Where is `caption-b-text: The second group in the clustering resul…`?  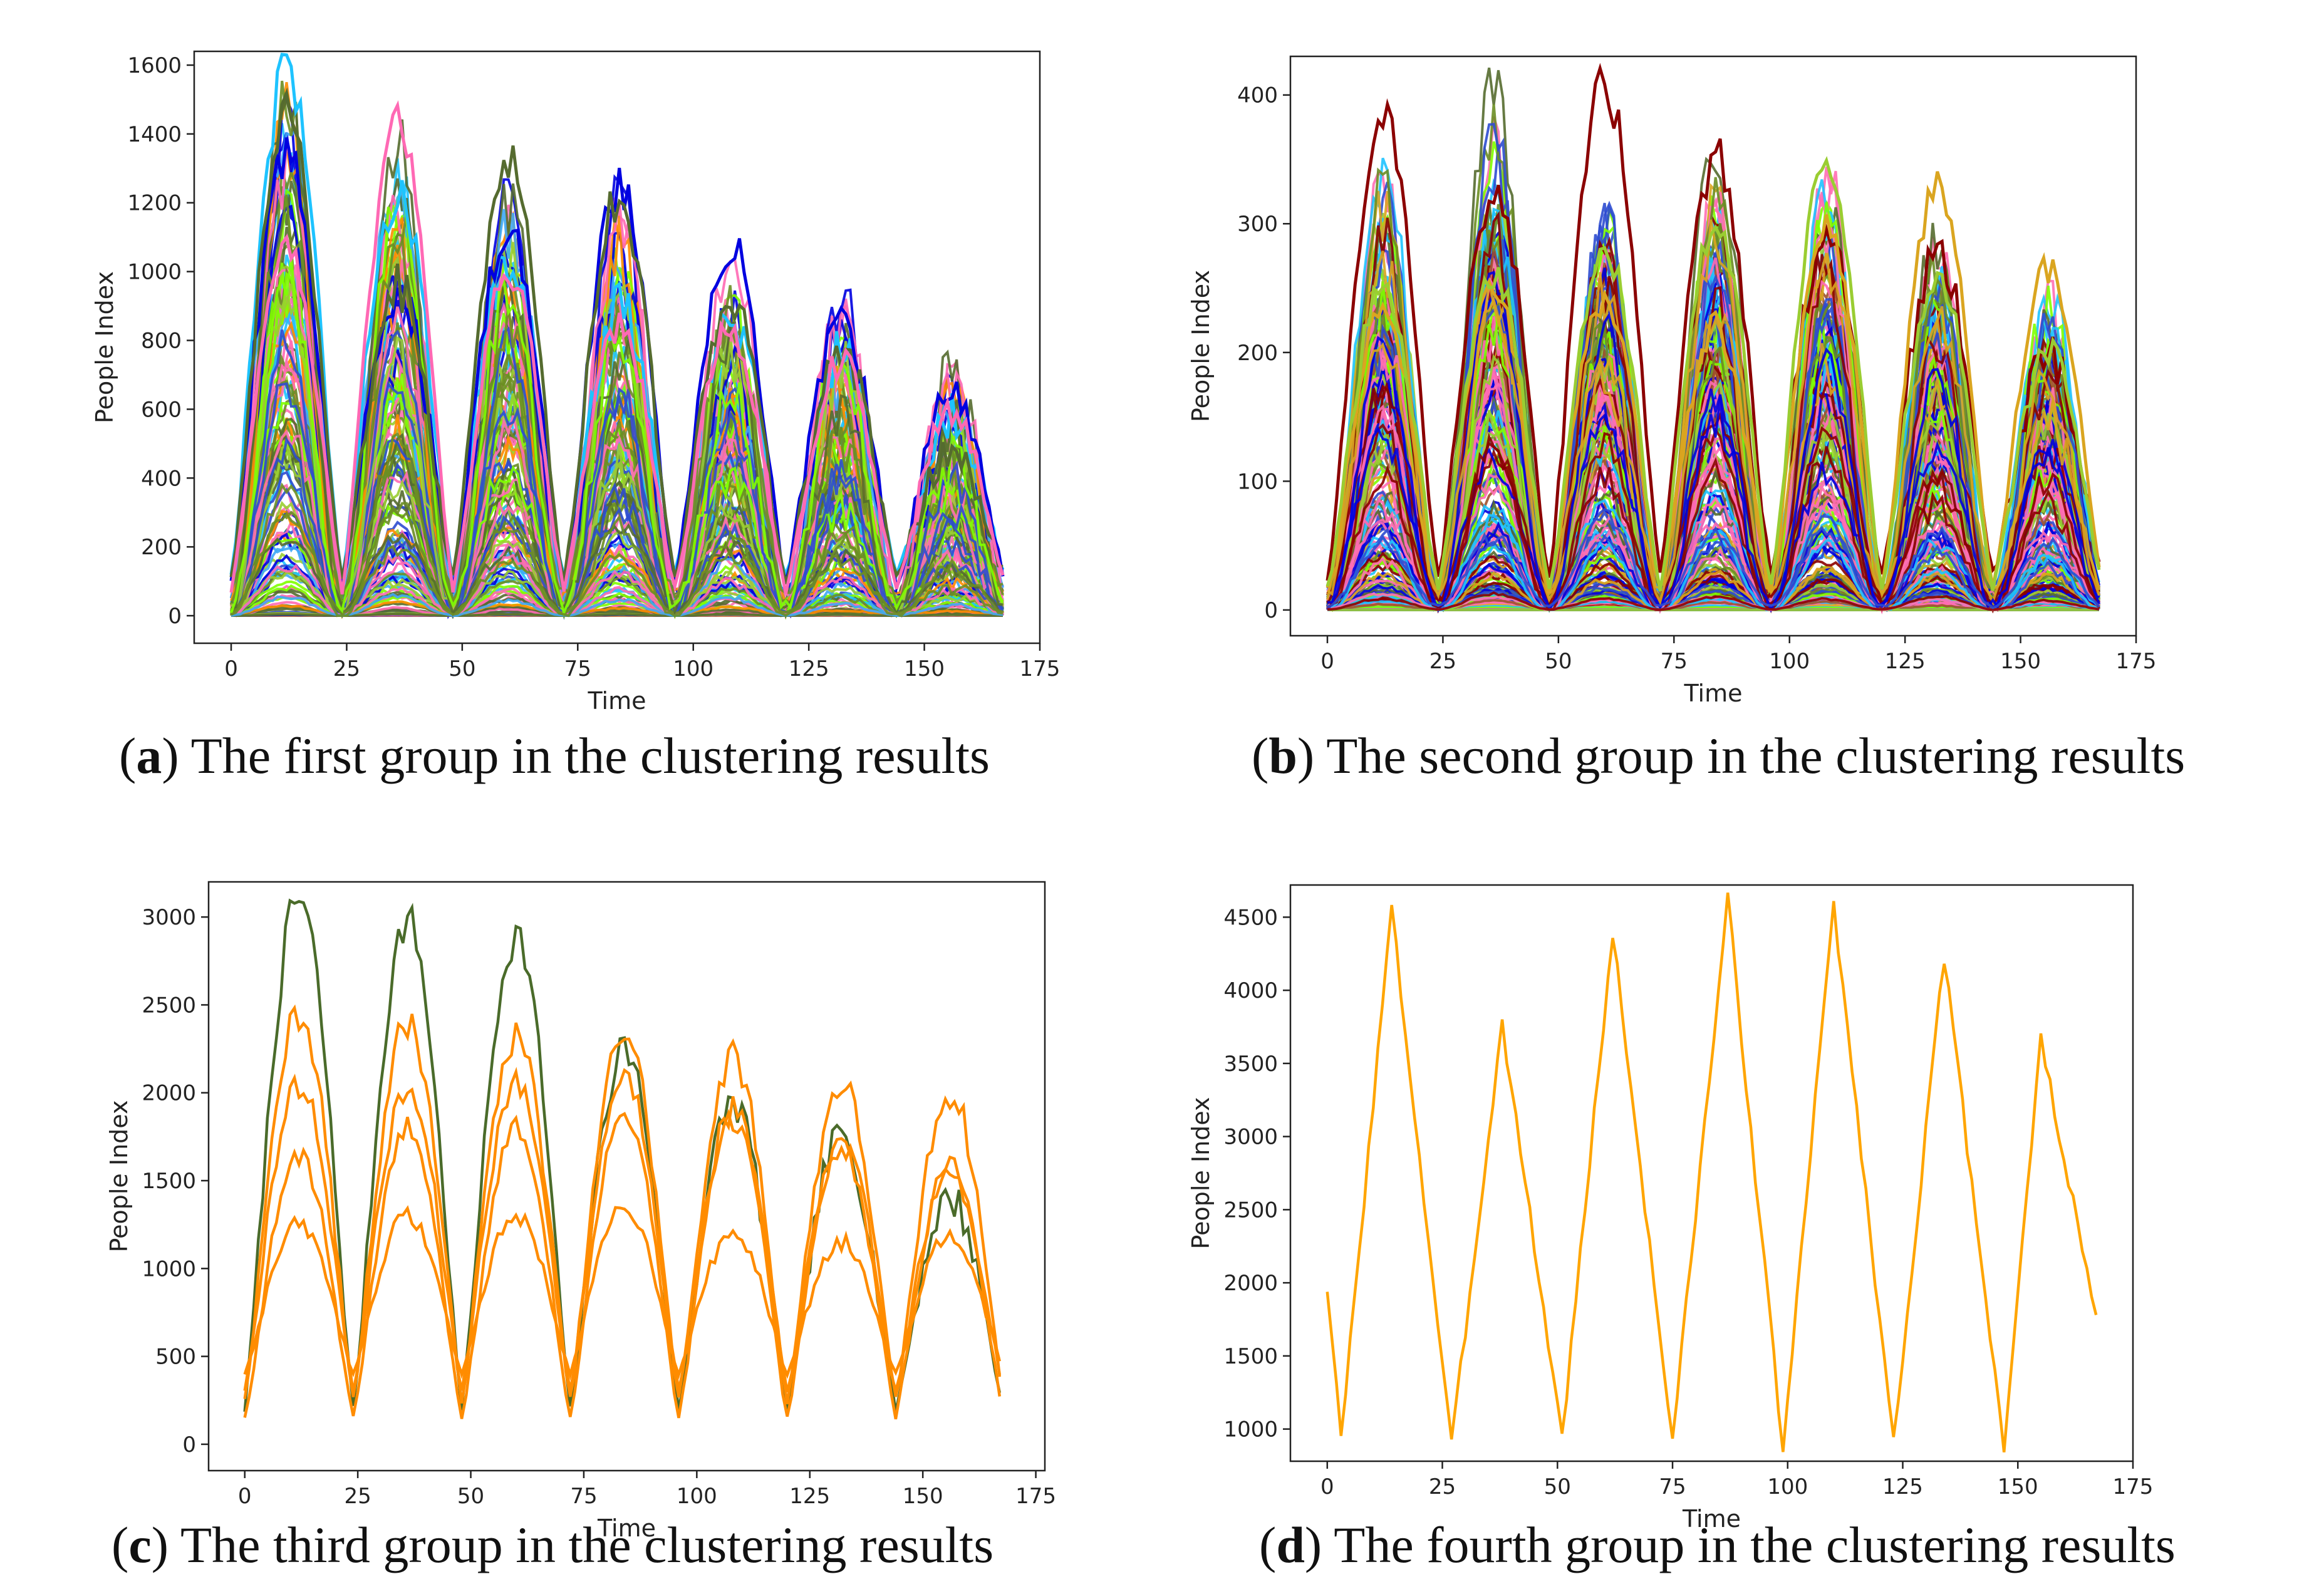
caption-b-text: The second group in the clustering resul… is located at coordinates (1756, 755).